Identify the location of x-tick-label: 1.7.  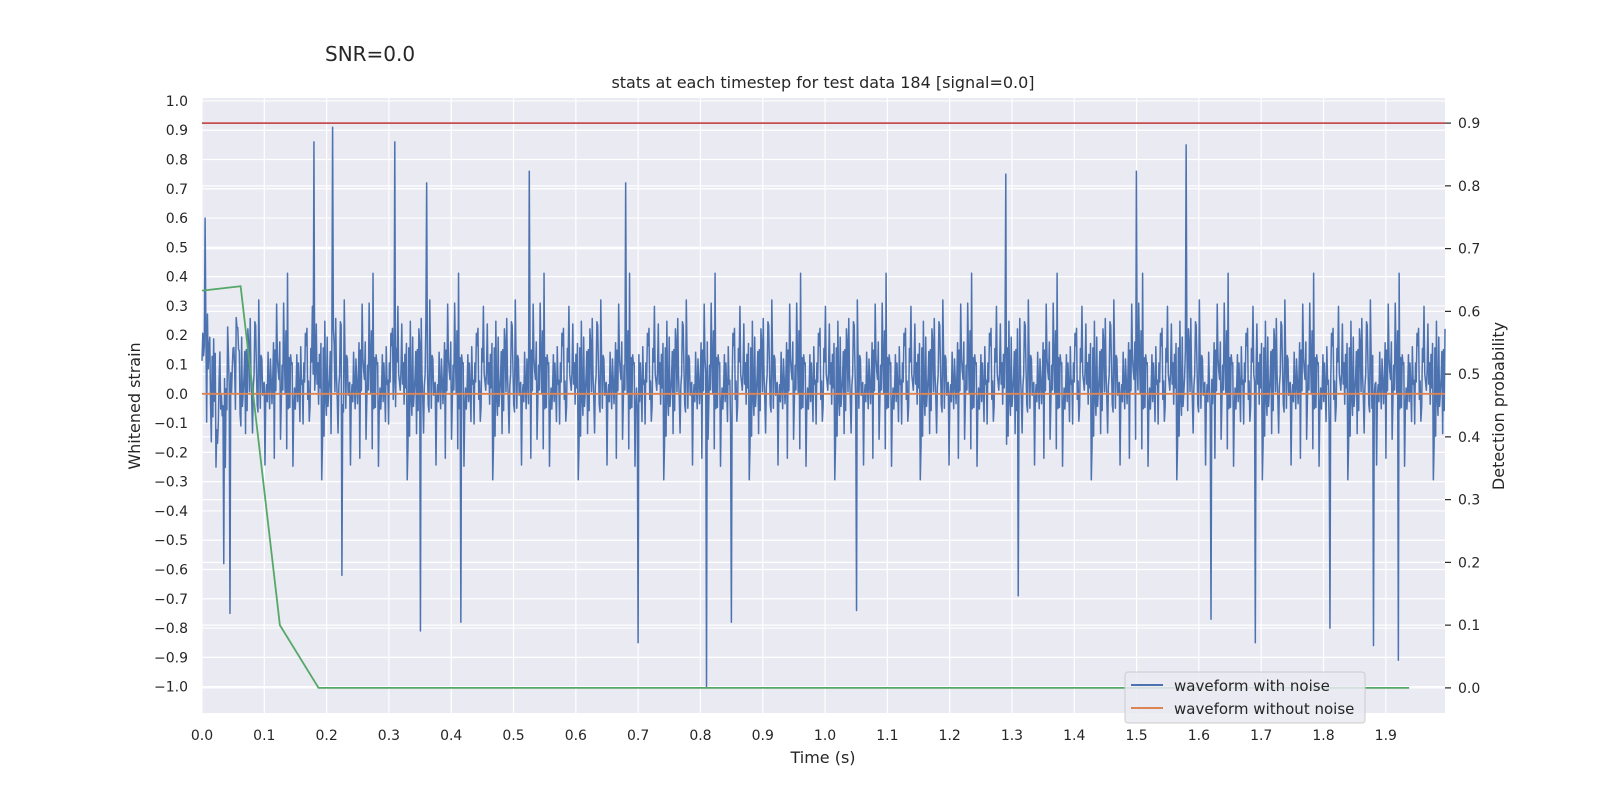
(1261, 736).